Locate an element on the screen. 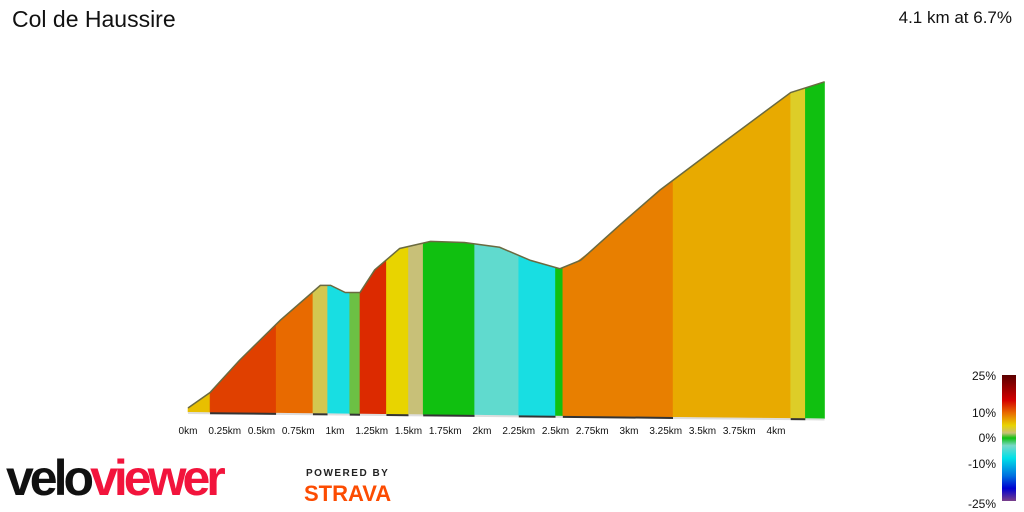  segment-summary: 4.1 km at 6.7% is located at coordinates (955, 17).